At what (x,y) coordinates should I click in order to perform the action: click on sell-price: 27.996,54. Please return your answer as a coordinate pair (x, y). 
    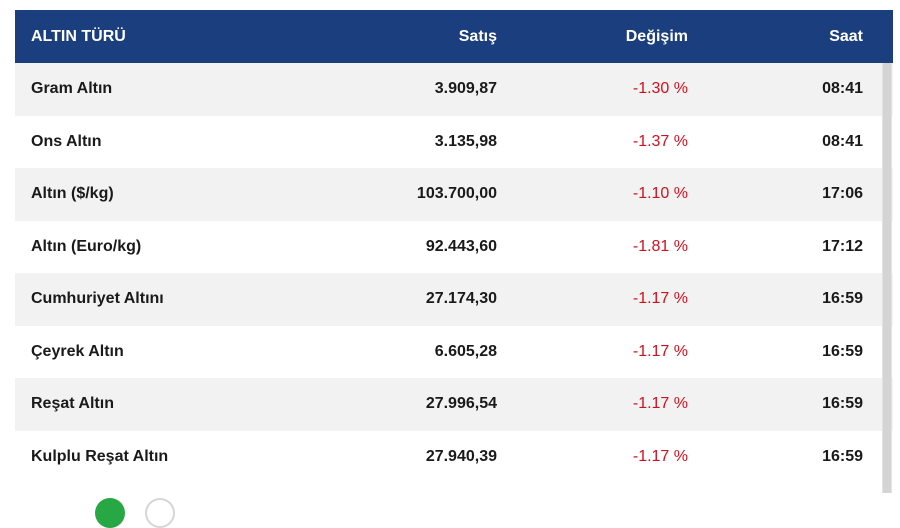
    Looking at the image, I should click on (461, 404).